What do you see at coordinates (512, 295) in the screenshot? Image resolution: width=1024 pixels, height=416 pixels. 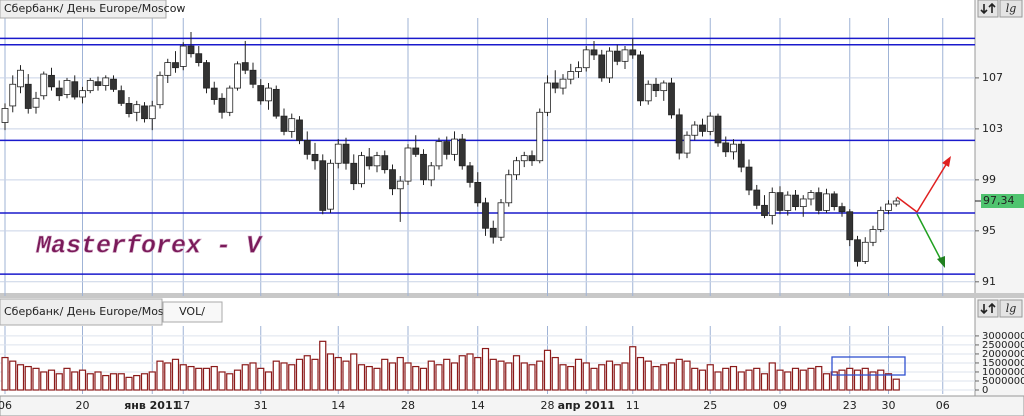 I see `pane-separator` at bounding box center [512, 295].